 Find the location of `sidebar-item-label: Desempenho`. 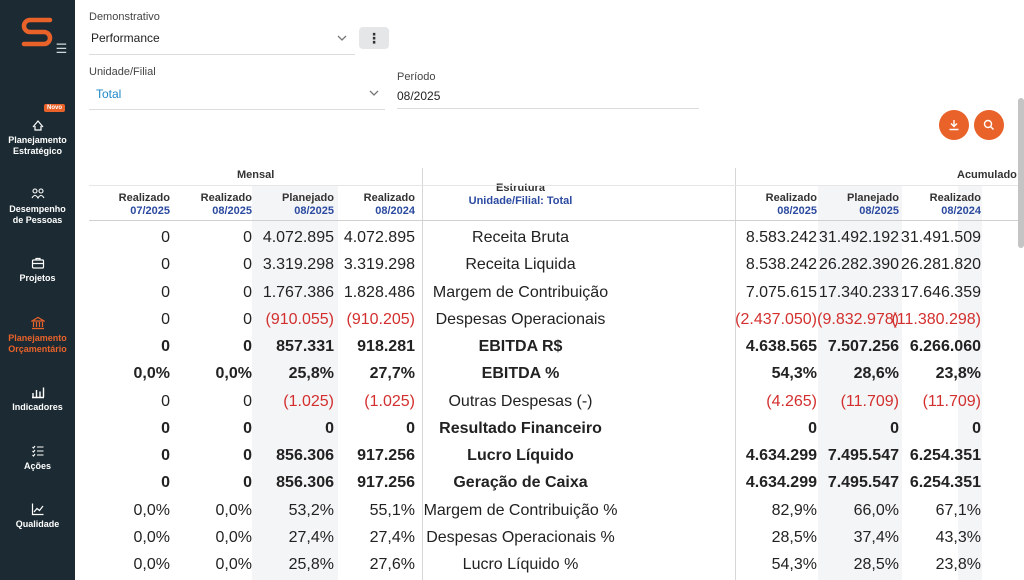

sidebar-item-label: Desempenho is located at coordinates (37, 209).